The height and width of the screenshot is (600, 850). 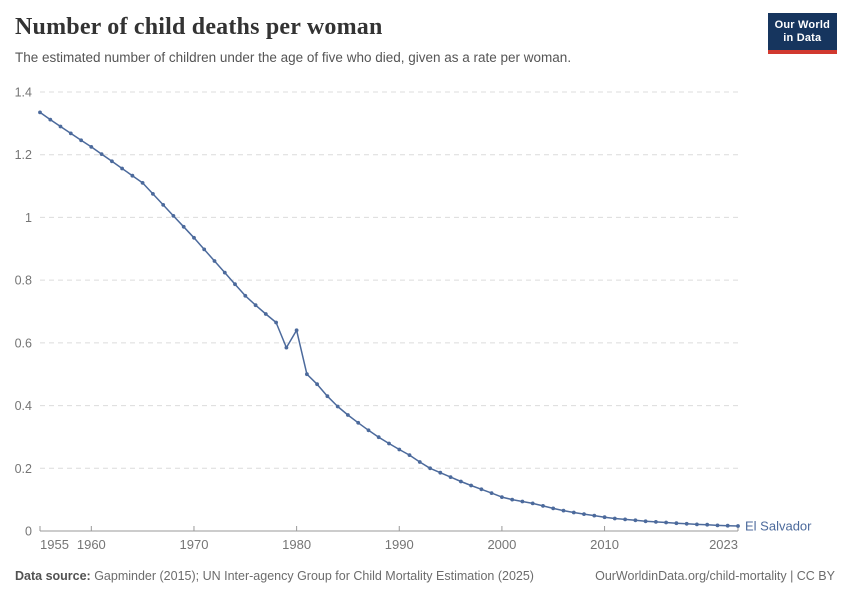 What do you see at coordinates (604, 544) in the screenshot?
I see `x-tick-label: 2010` at bounding box center [604, 544].